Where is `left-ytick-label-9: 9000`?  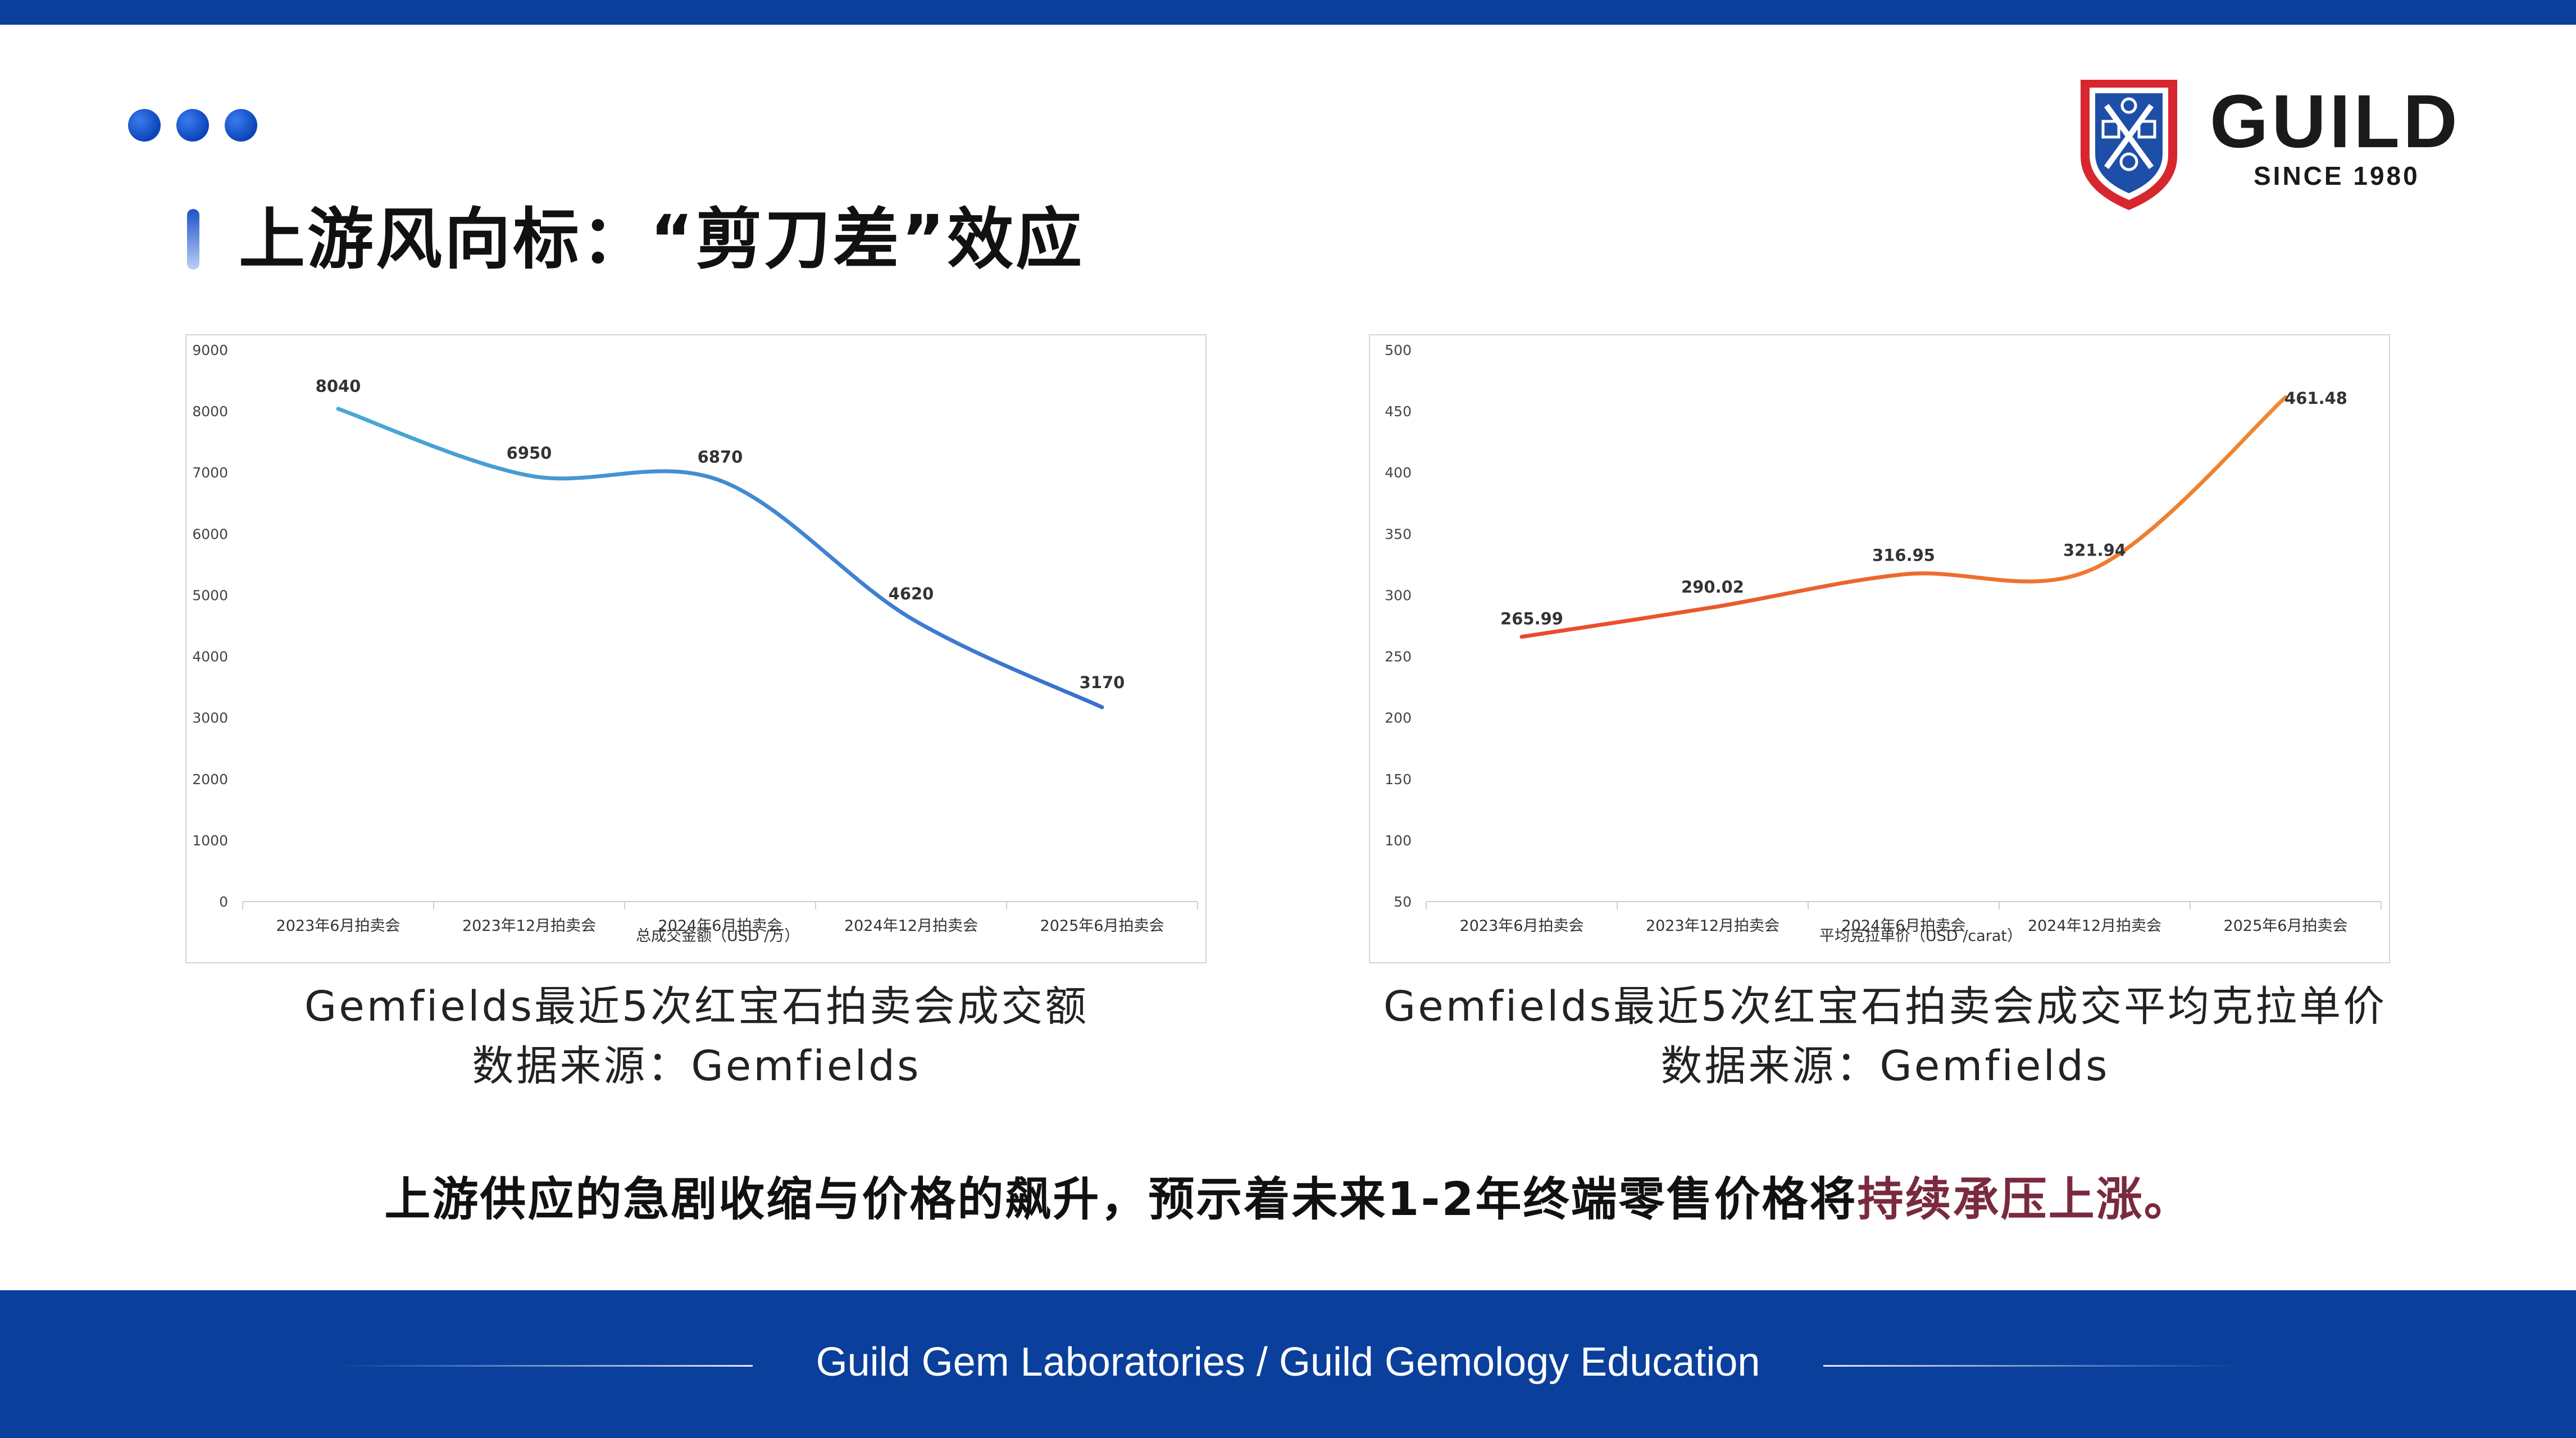
left-ytick-label-9: 9000 is located at coordinates (210, 350).